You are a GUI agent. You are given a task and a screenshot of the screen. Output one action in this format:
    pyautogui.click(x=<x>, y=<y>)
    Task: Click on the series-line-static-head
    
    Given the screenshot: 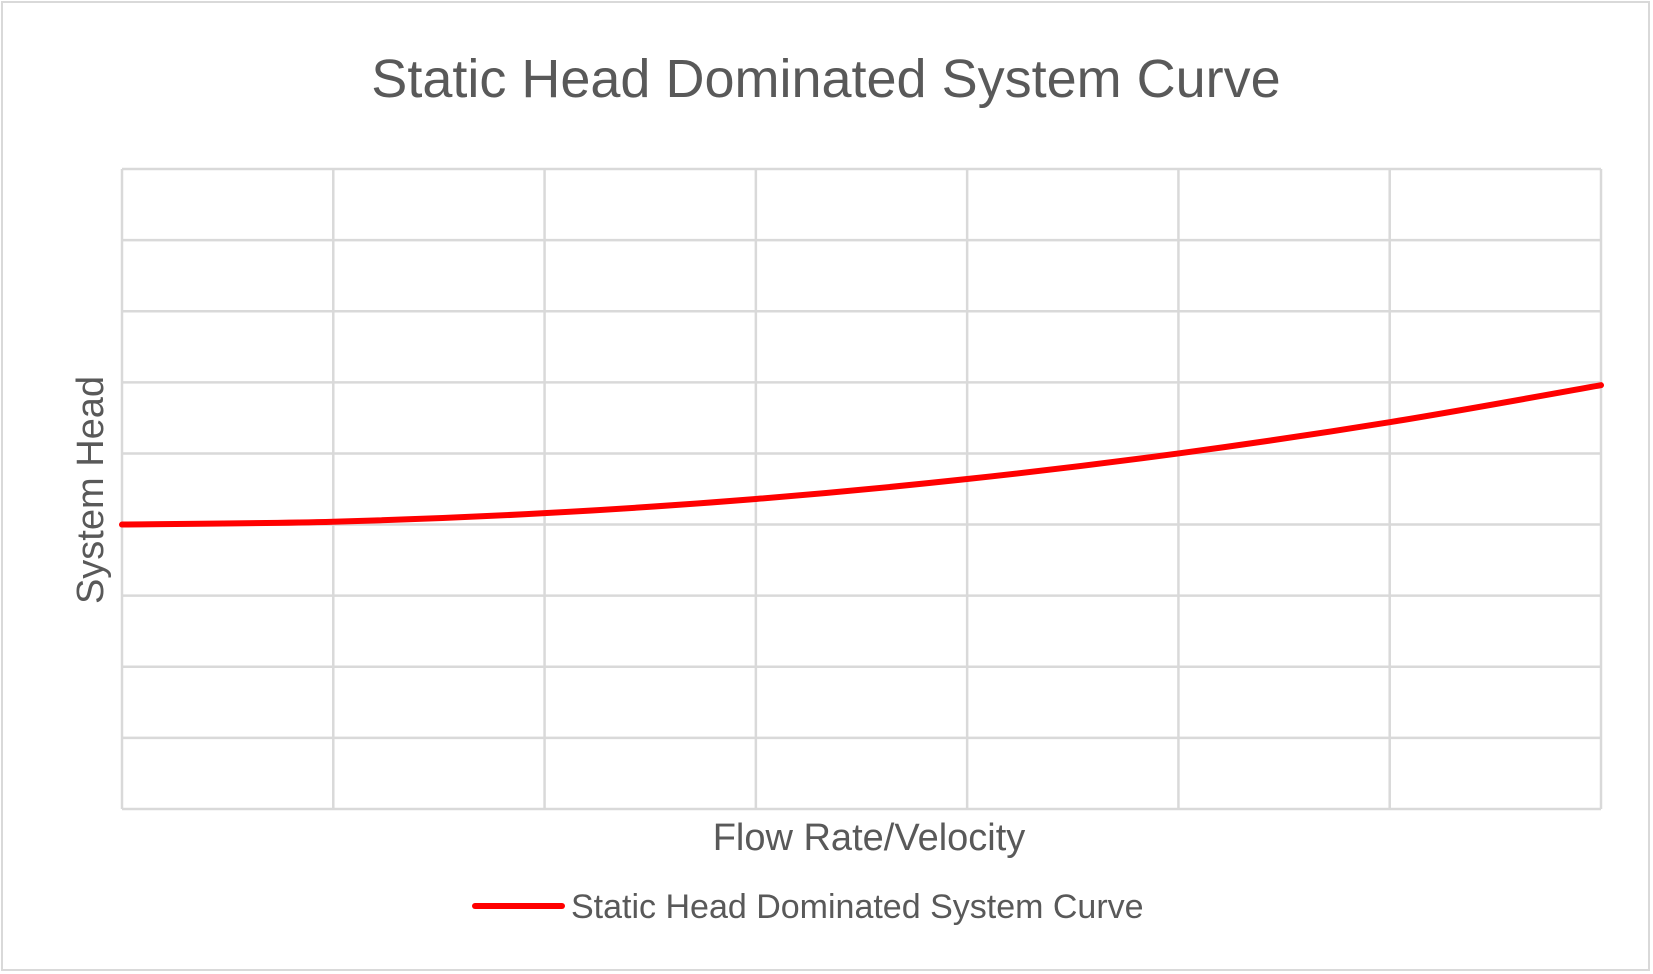 What is the action you would take?
    pyautogui.click(x=861, y=455)
    